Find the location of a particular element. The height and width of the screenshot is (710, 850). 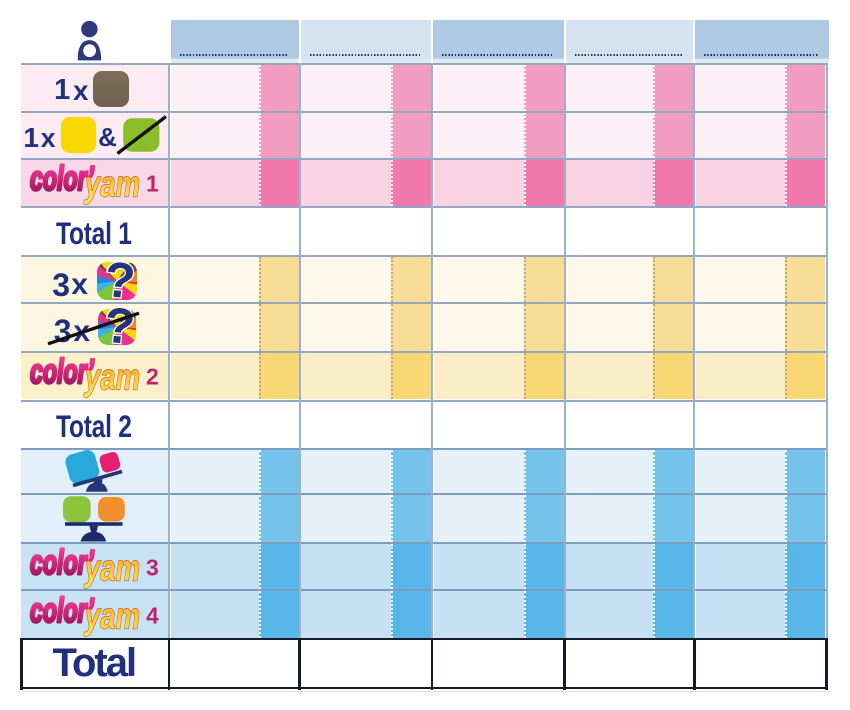

svg-text: 4 is located at coordinates (152, 615).